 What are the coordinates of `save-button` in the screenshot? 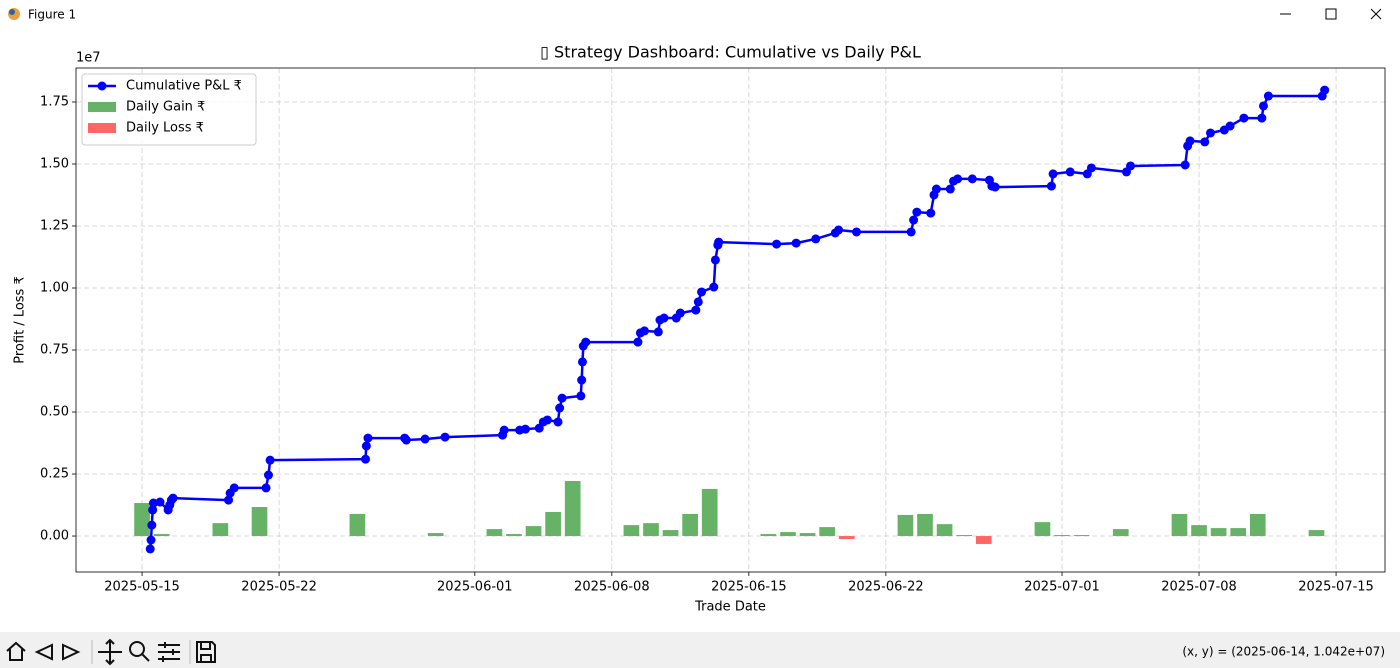 It's located at (206, 652).